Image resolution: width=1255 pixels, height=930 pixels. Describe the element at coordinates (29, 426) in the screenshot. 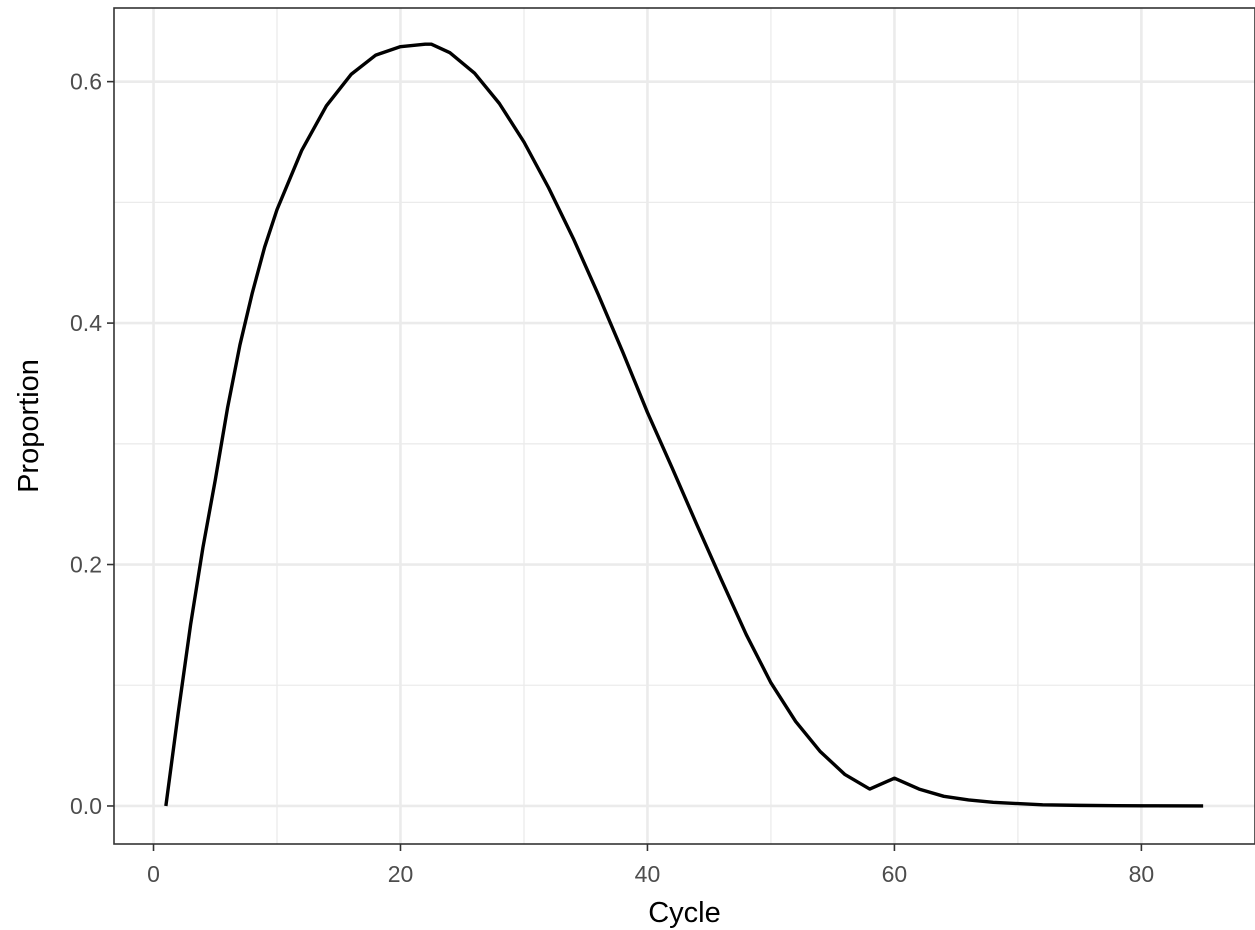

I see `y-axis-title: Proportion` at that location.